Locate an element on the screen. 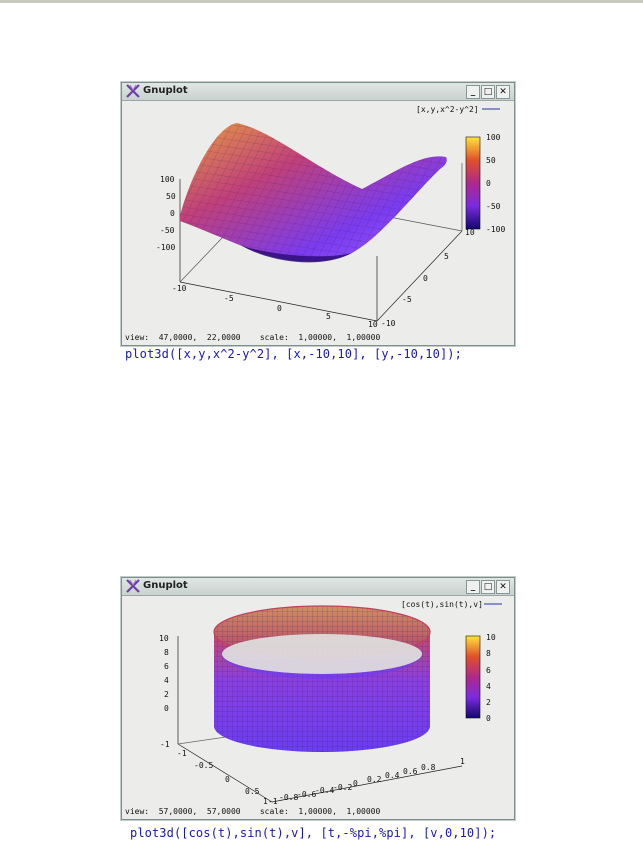 This screenshot has width=643, height=846. y-tick-label: -0.4 is located at coordinates (324, 790).